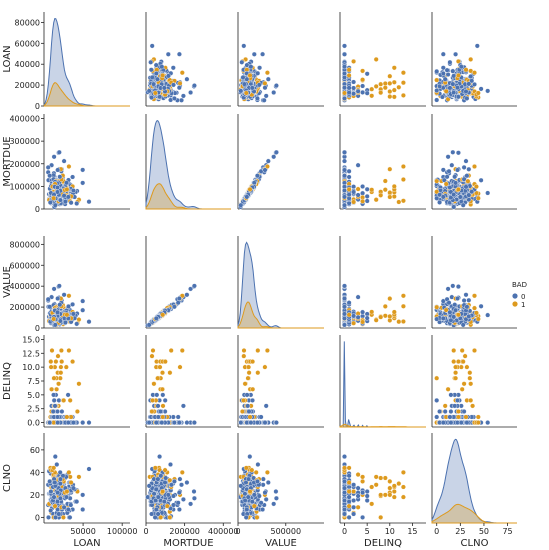 Image resolution: width=549 pixels, height=550 pixels. I want to click on panel-value-vs-value, so click(280, 282).